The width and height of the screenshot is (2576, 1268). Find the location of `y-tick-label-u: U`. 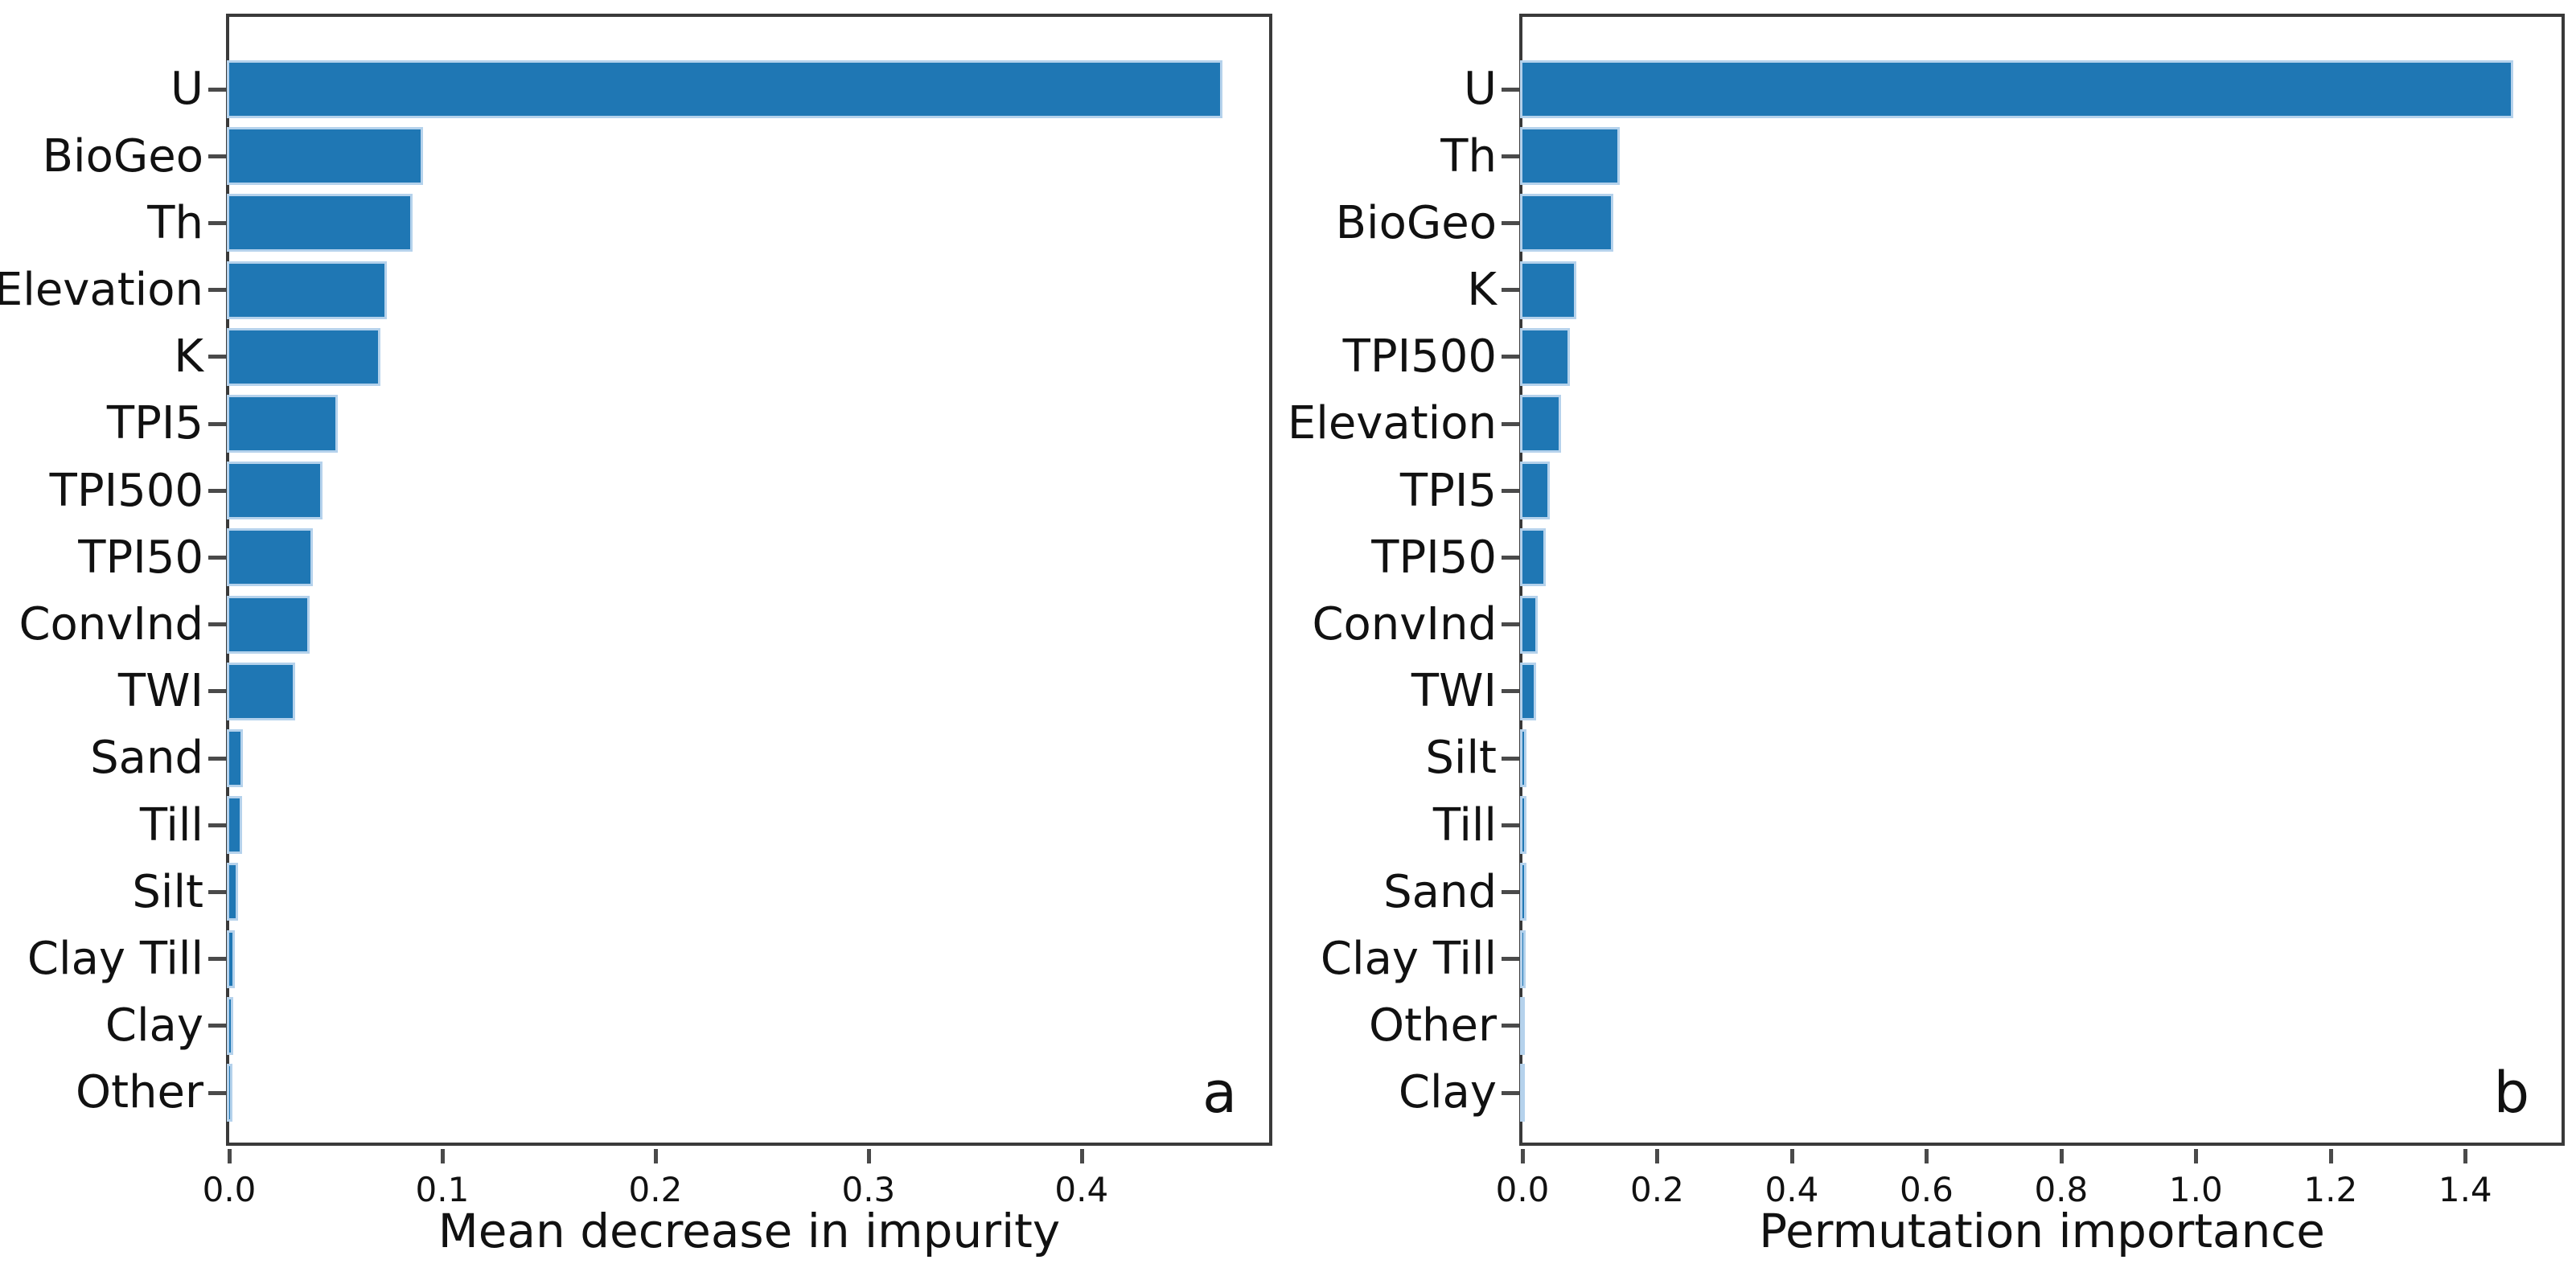

y-tick-label-u: U is located at coordinates (1480, 90).